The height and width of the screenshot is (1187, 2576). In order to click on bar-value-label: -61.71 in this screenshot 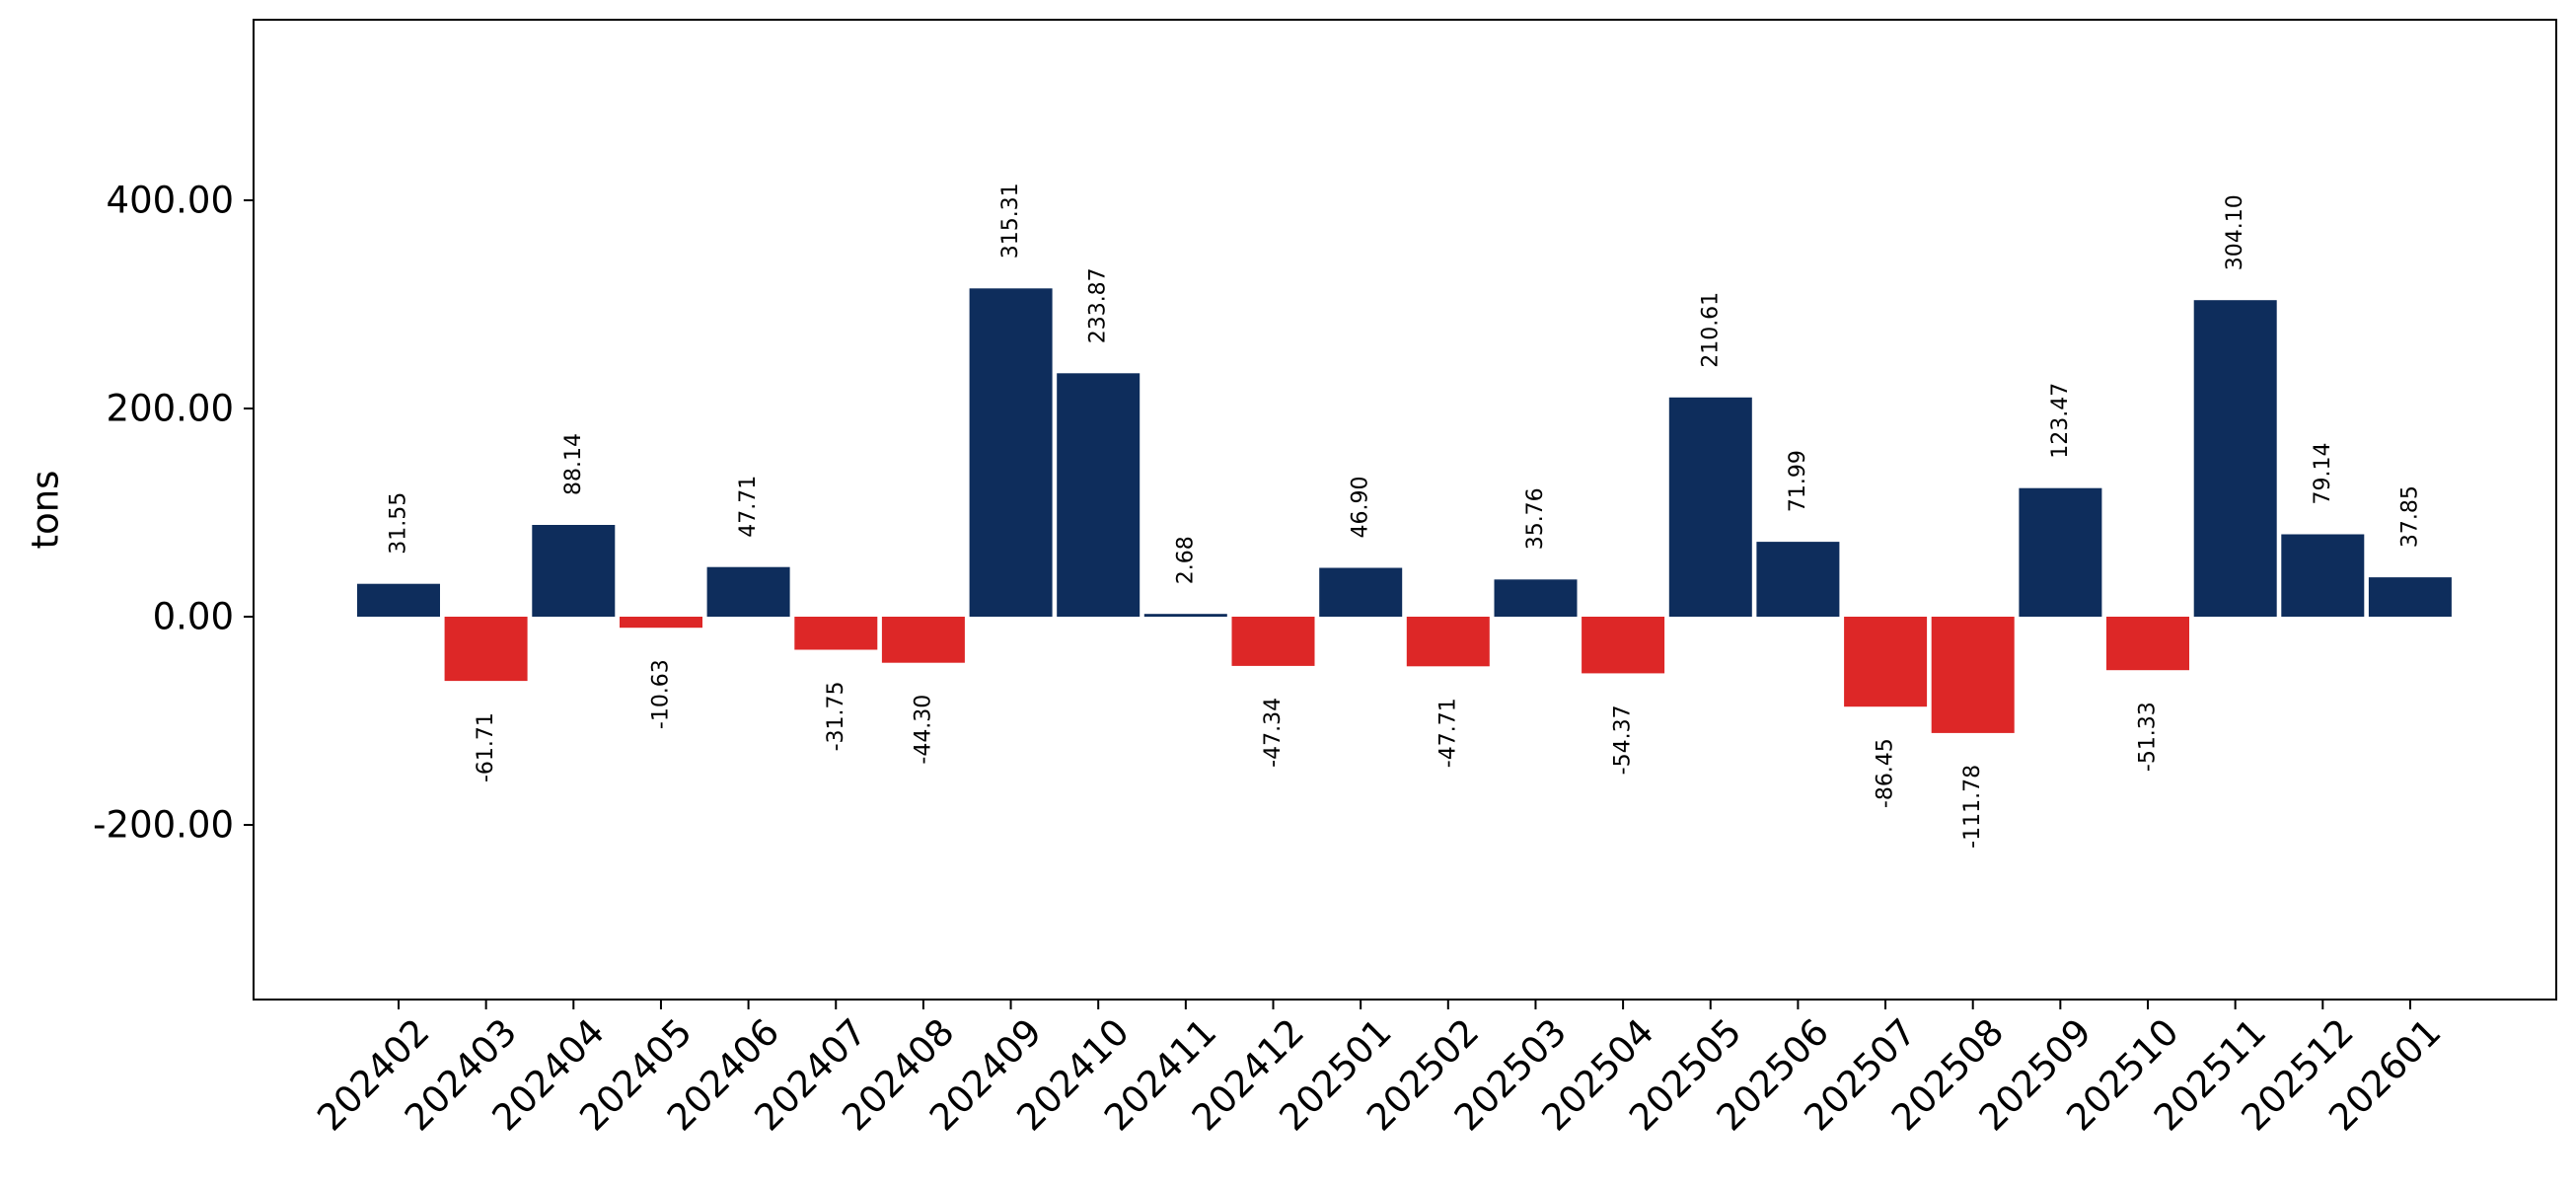, I will do `click(486, 747)`.